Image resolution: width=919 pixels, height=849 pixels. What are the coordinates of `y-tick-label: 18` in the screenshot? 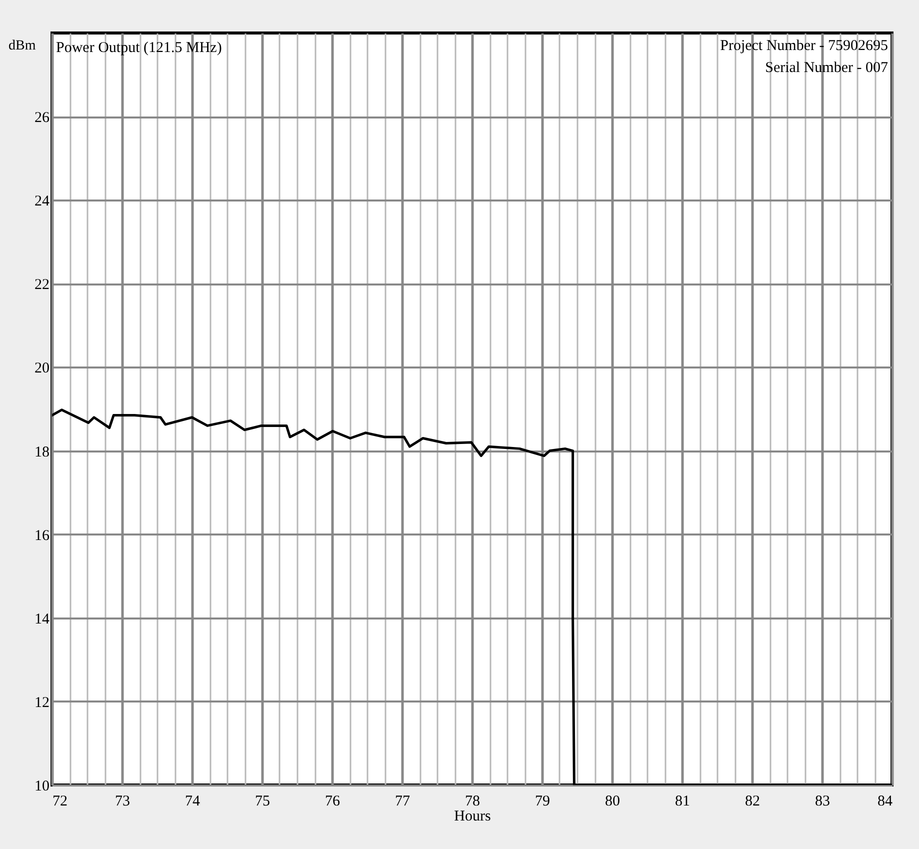 It's located at (42, 452).